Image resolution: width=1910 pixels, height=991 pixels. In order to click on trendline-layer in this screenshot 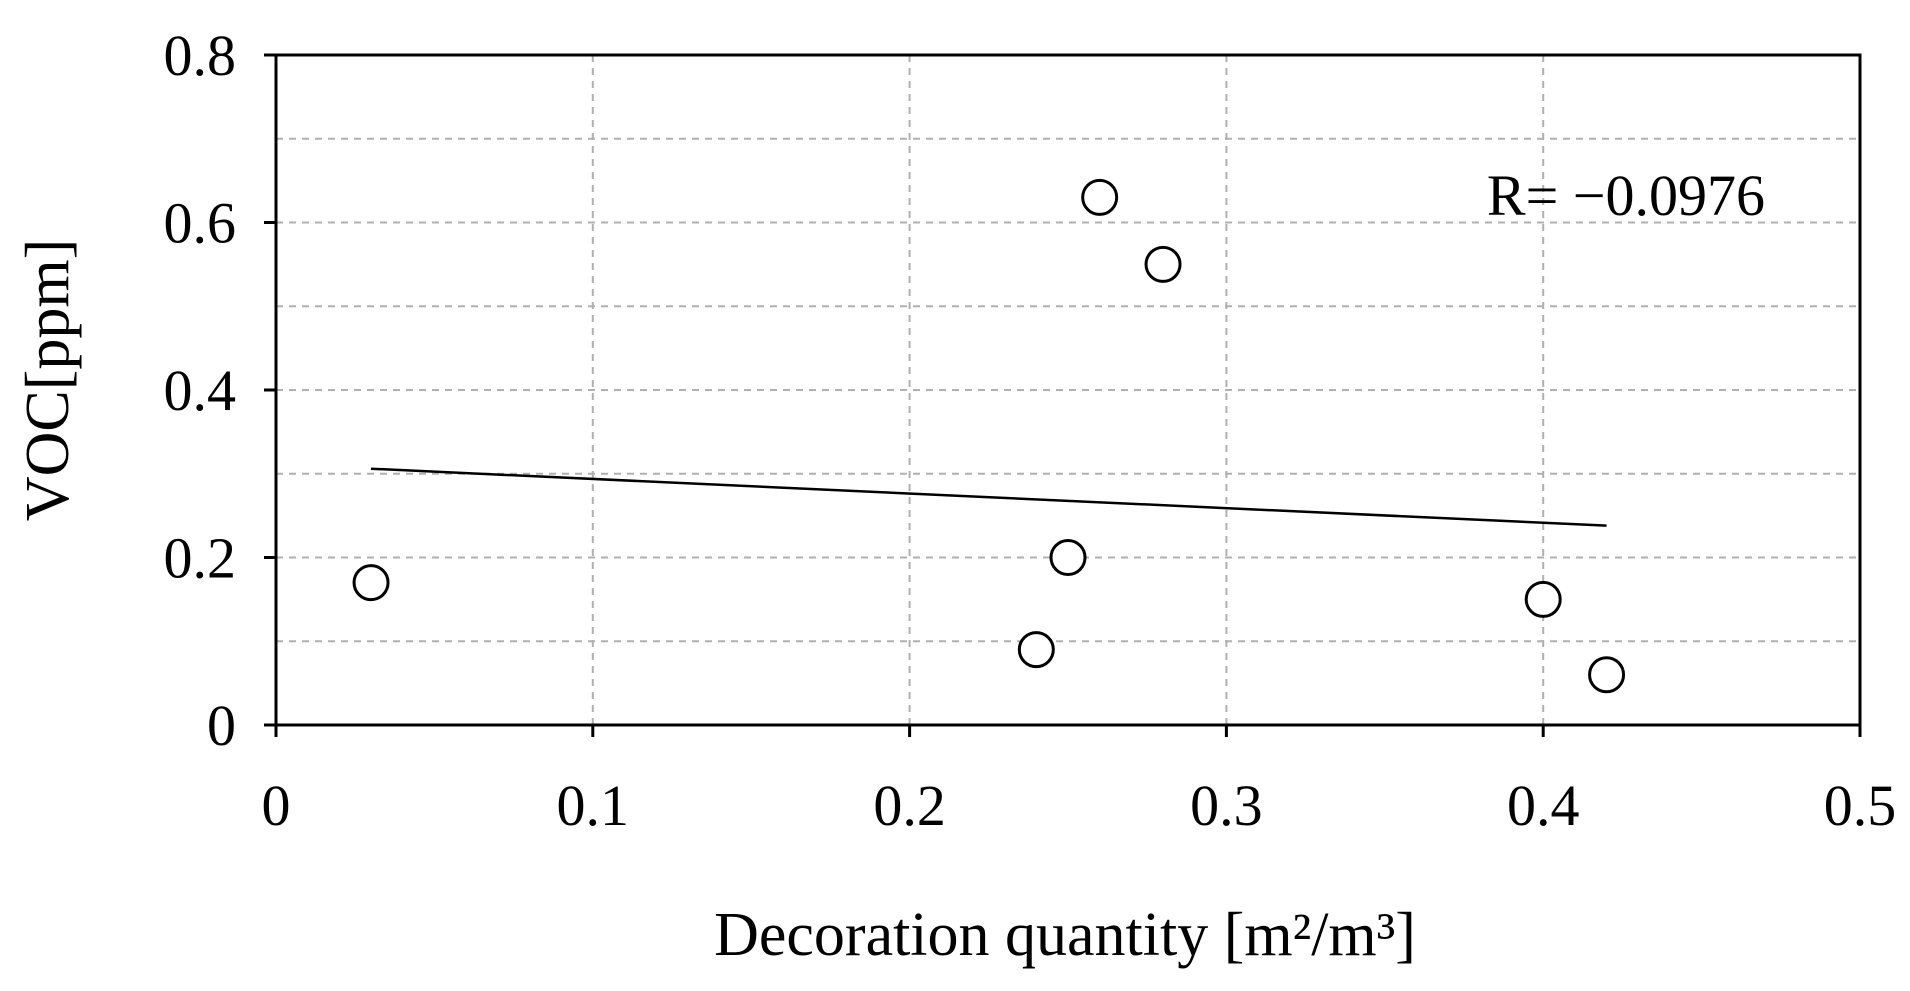, I will do `click(988, 497)`.